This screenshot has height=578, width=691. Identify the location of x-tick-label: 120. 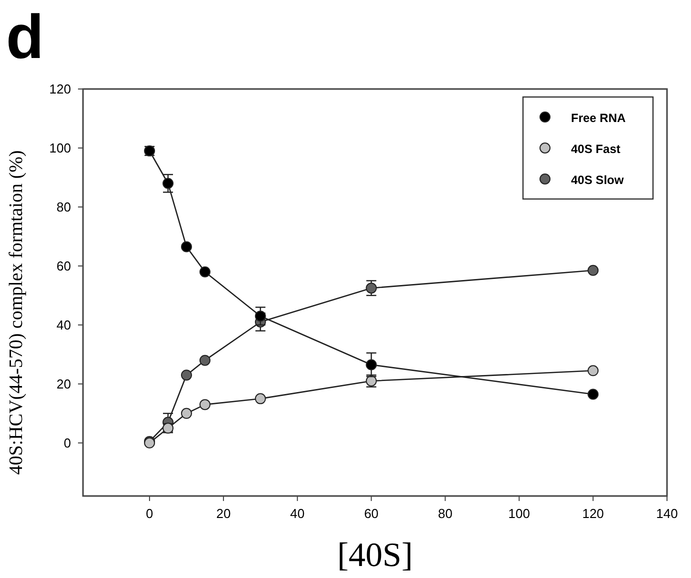
(593, 513).